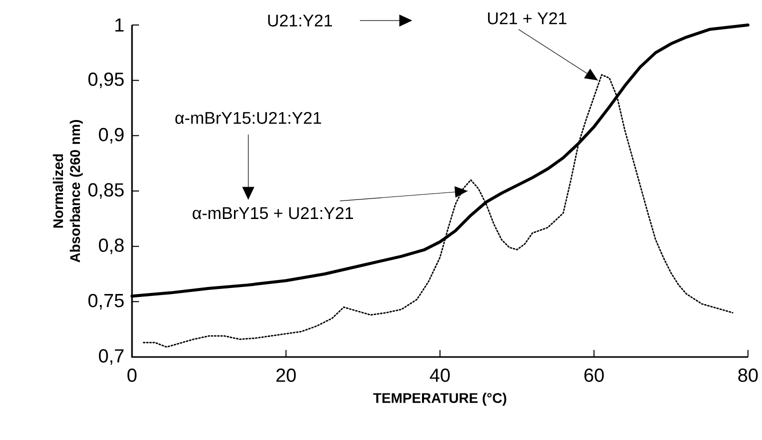  Describe the element at coordinates (286, 375) in the screenshot. I see `x-tick-label: 20` at that location.